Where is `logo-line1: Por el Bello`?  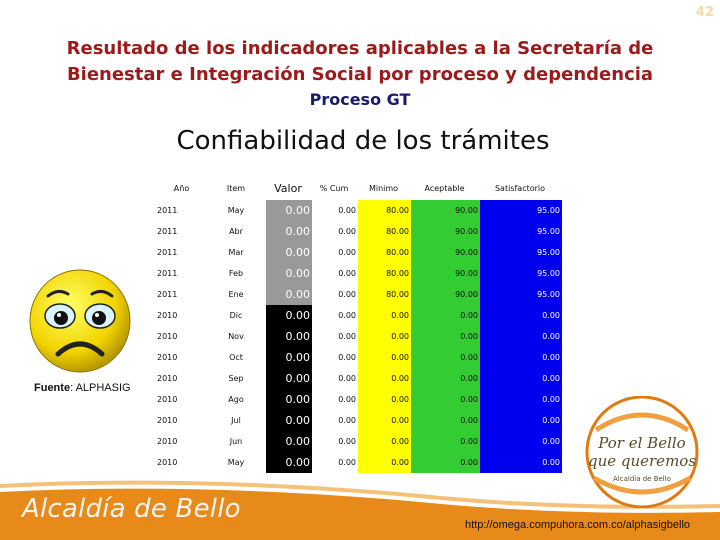 logo-line1: Por el Bello is located at coordinates (641, 443).